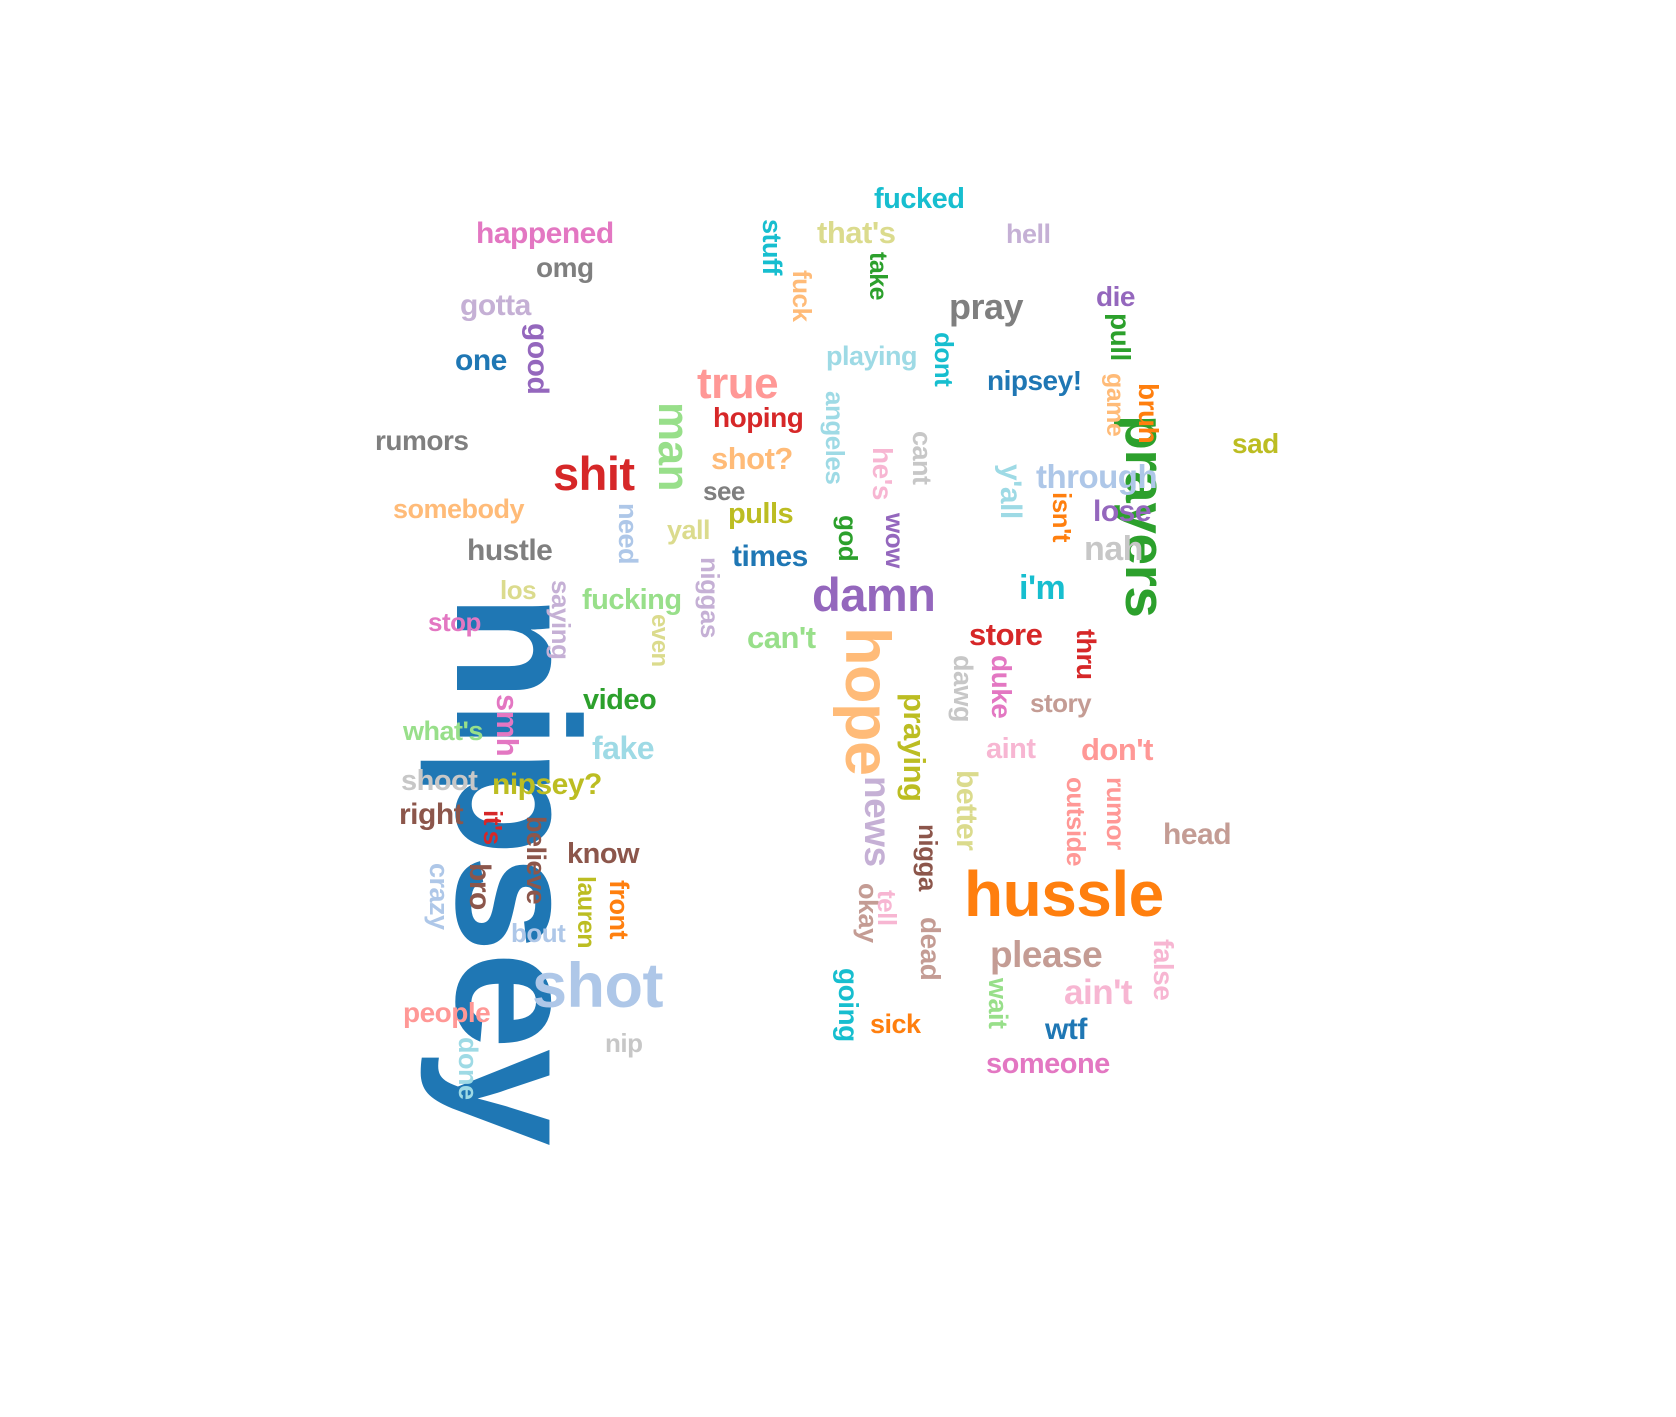  I want to click on word-nipsey: nipsey!, so click(1034, 380).